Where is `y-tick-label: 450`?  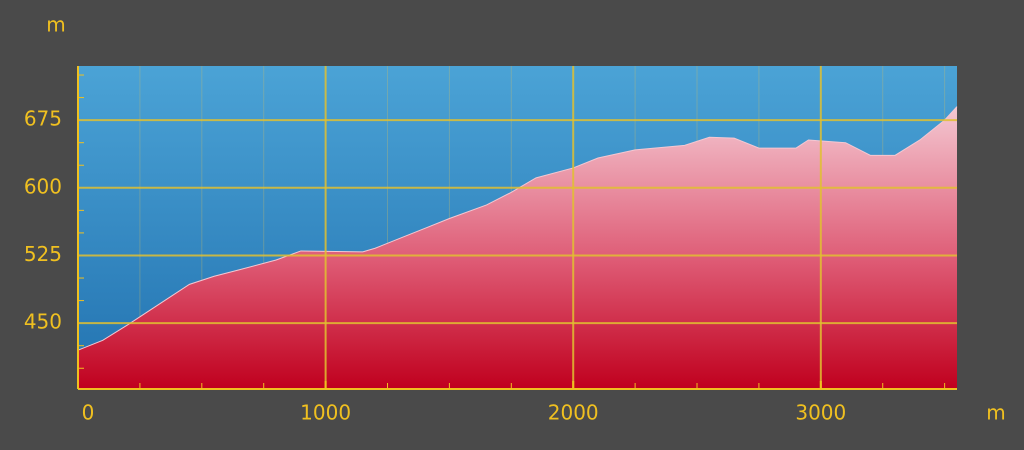
y-tick-label: 450 is located at coordinates (43, 322).